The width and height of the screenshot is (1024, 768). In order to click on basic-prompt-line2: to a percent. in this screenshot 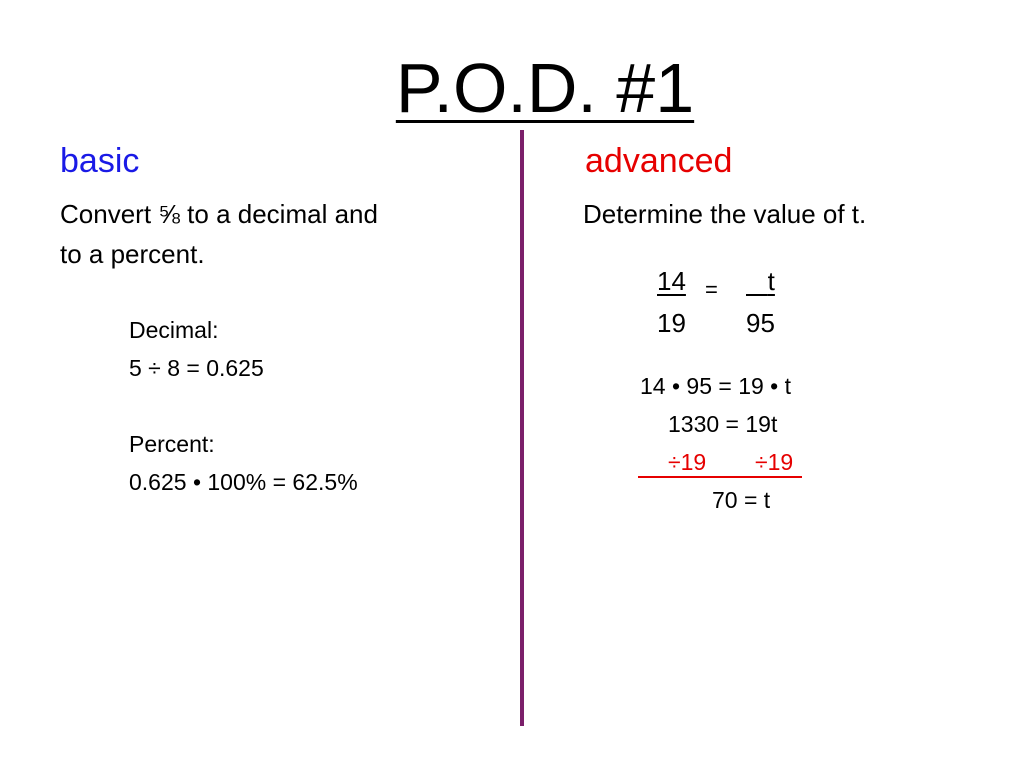, I will do `click(132, 254)`.